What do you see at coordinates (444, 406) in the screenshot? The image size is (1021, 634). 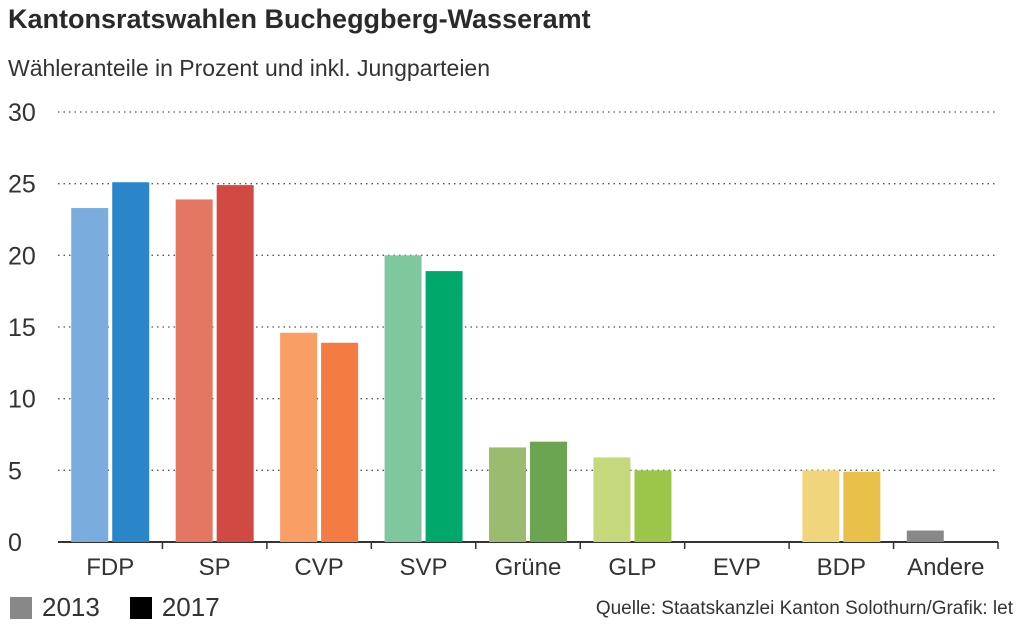 I see `bar-SVP-2017` at bounding box center [444, 406].